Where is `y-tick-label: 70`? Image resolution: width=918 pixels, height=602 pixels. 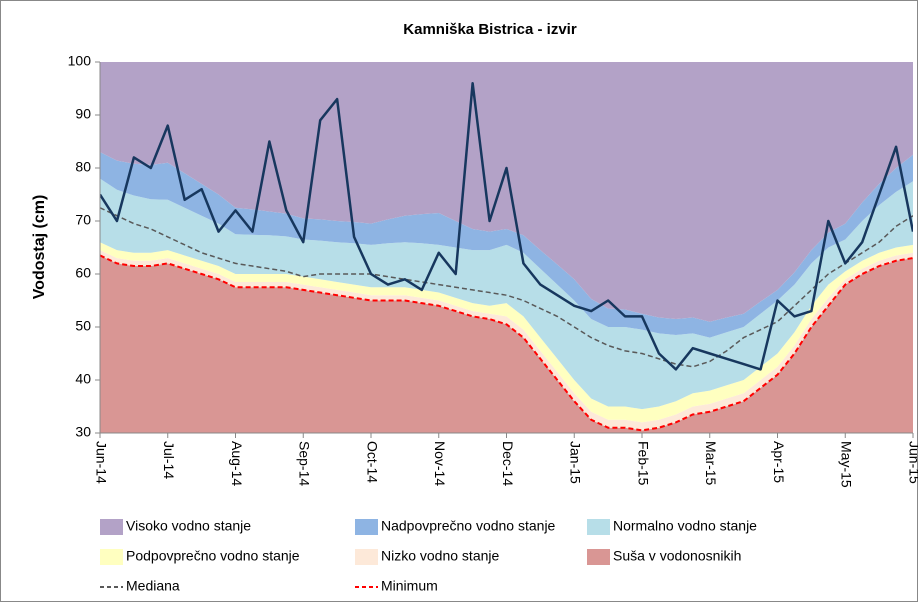
y-tick-label: 70 is located at coordinates (83, 220).